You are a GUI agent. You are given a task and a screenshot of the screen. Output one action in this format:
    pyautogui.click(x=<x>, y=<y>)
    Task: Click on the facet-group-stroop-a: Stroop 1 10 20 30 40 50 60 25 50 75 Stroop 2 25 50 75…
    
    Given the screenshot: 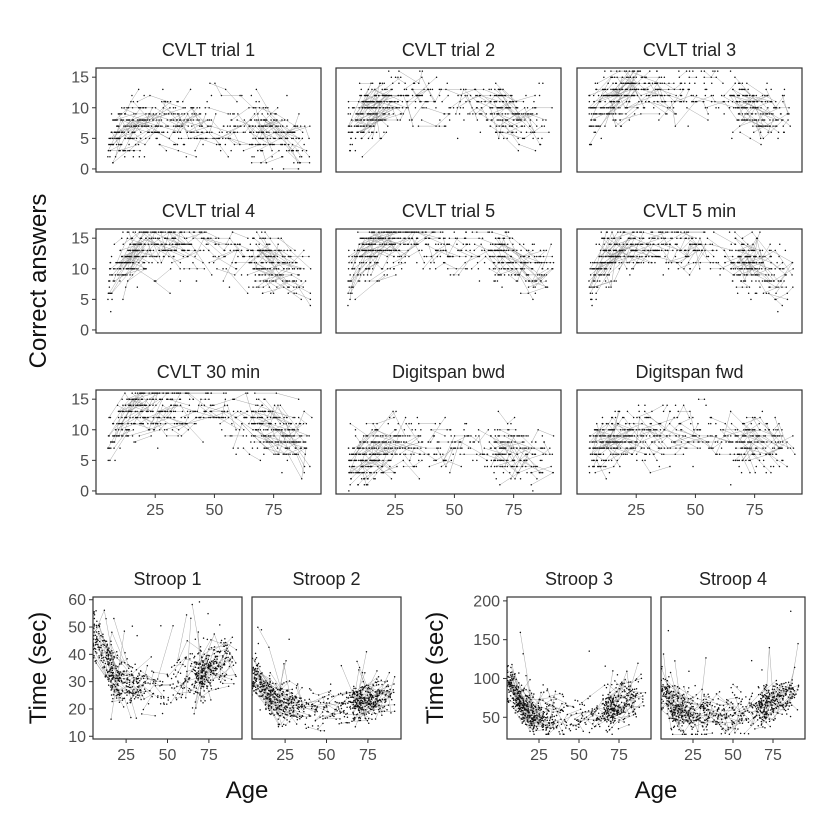 What is the action you would take?
    pyautogui.click(x=213, y=686)
    